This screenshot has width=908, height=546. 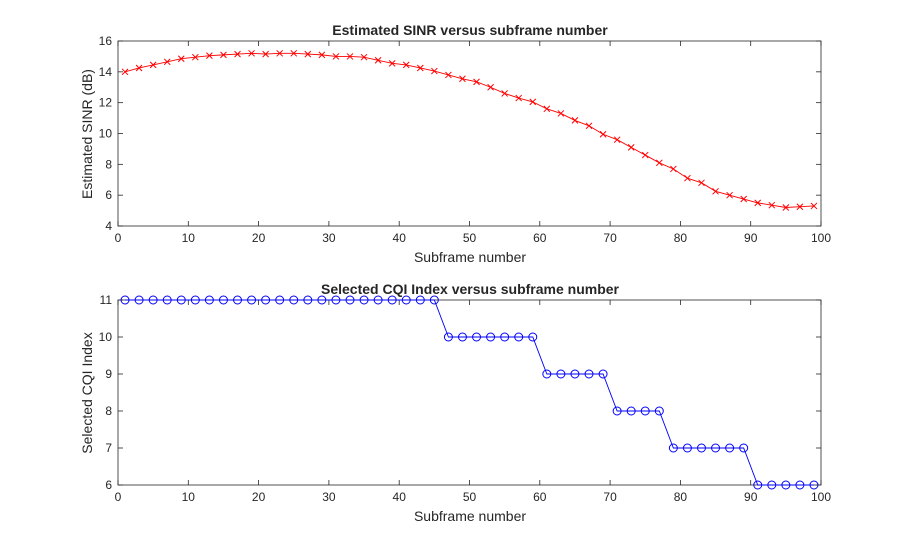 I want to click on sinr-y-tick-label: 12, so click(x=106, y=103).